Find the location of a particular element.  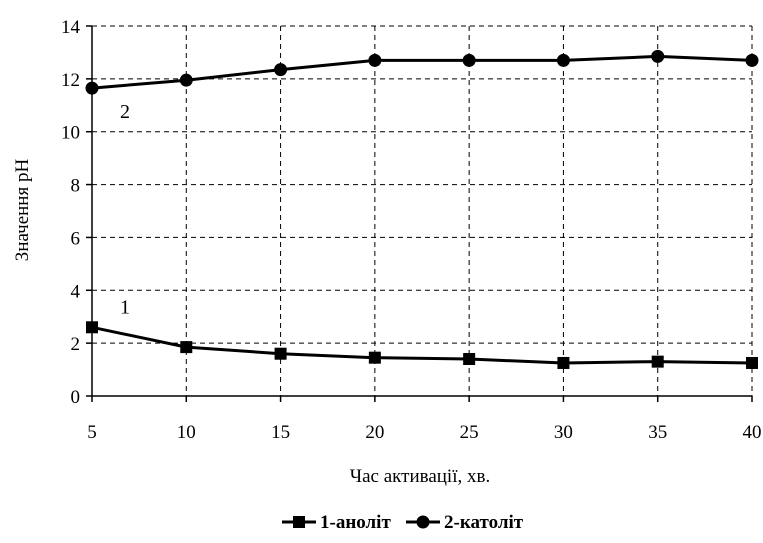

x-tick-label: 35 is located at coordinates (657, 432).